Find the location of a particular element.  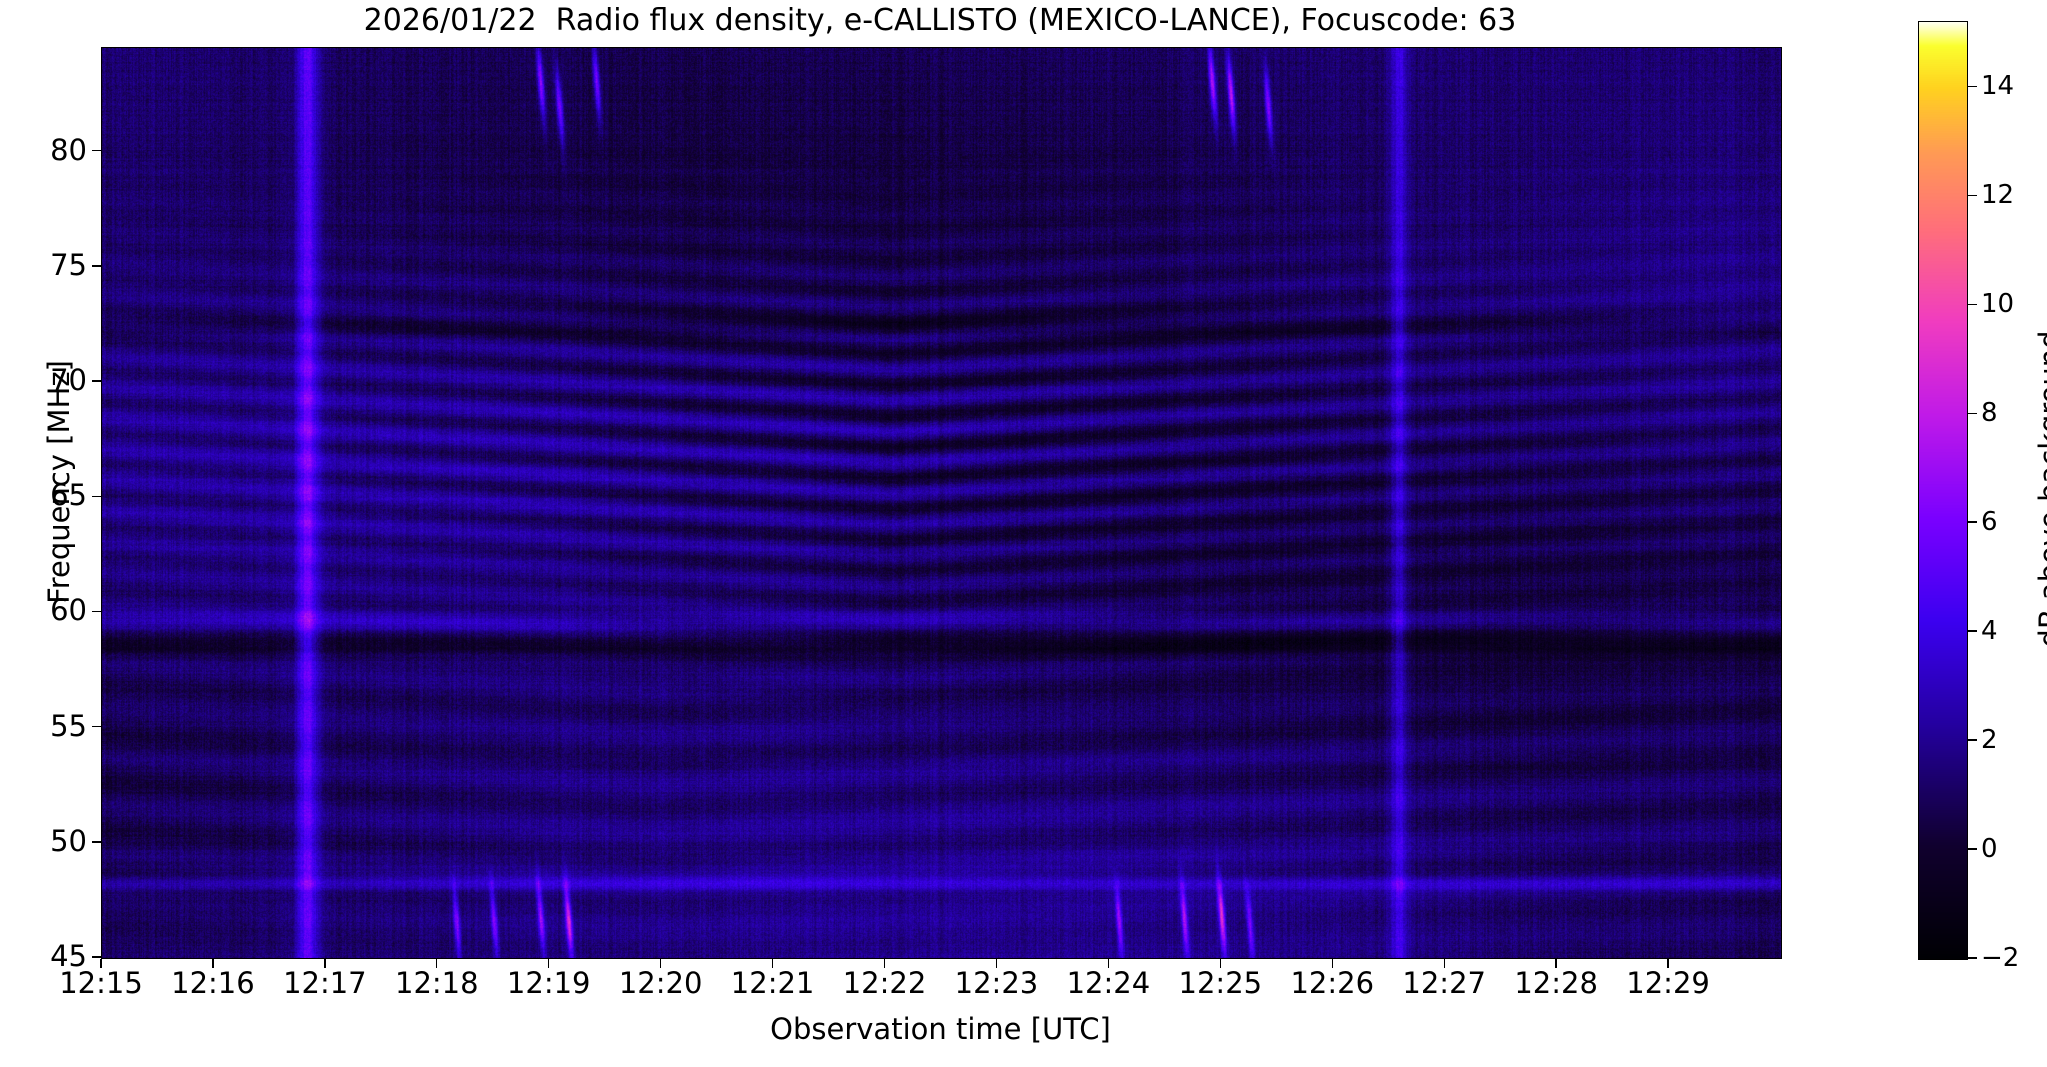

y-axis-tick-label: 50 is located at coordinates (68, 840).